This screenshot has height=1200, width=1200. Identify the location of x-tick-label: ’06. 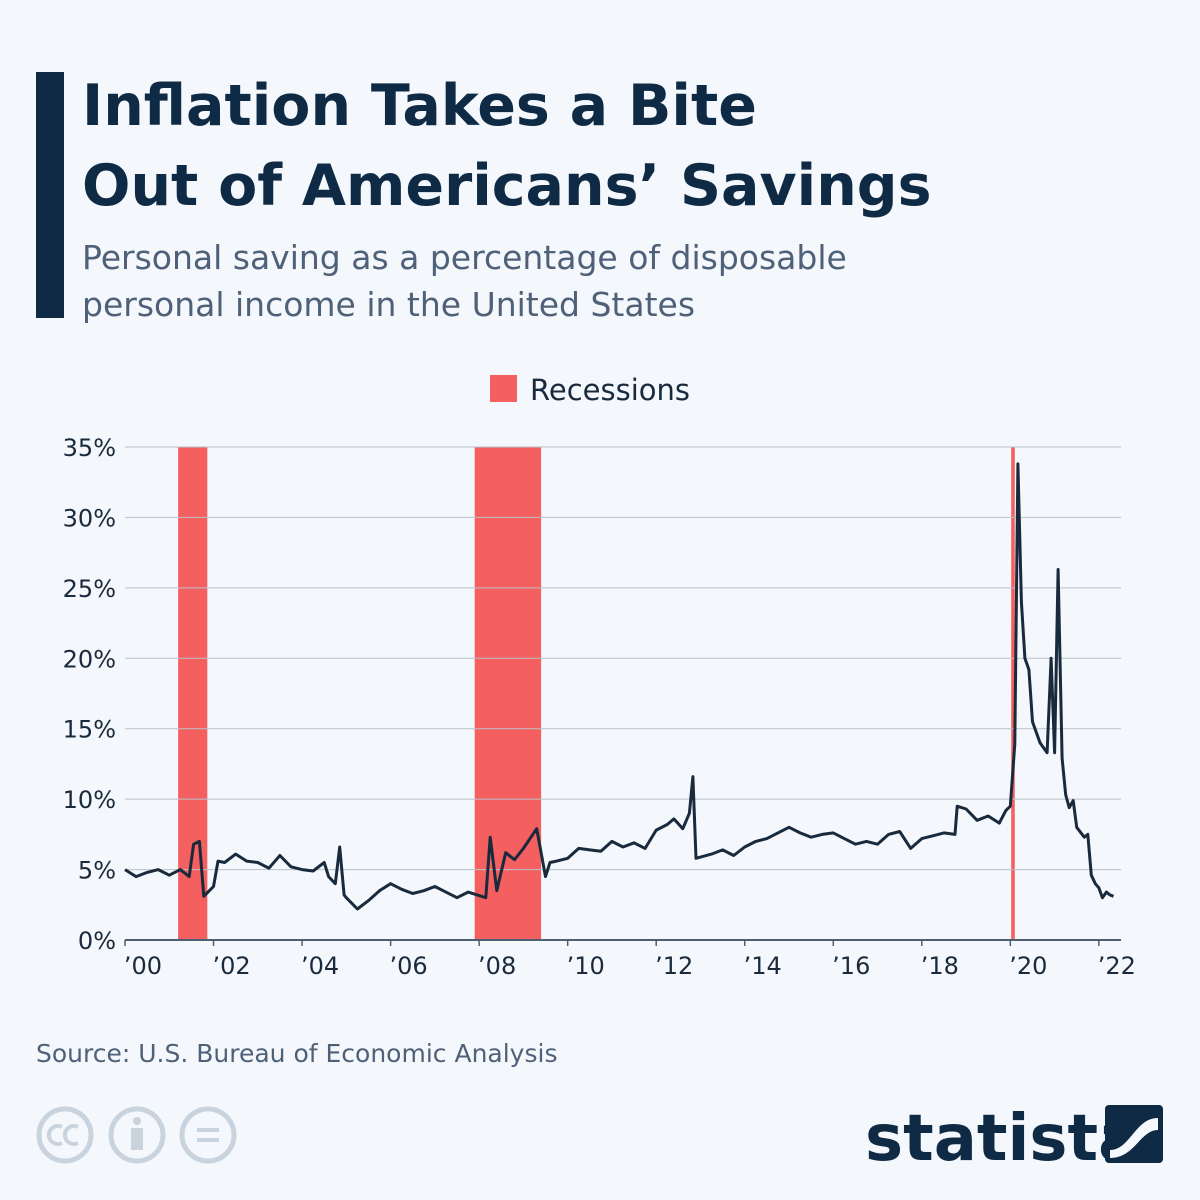
(409, 966).